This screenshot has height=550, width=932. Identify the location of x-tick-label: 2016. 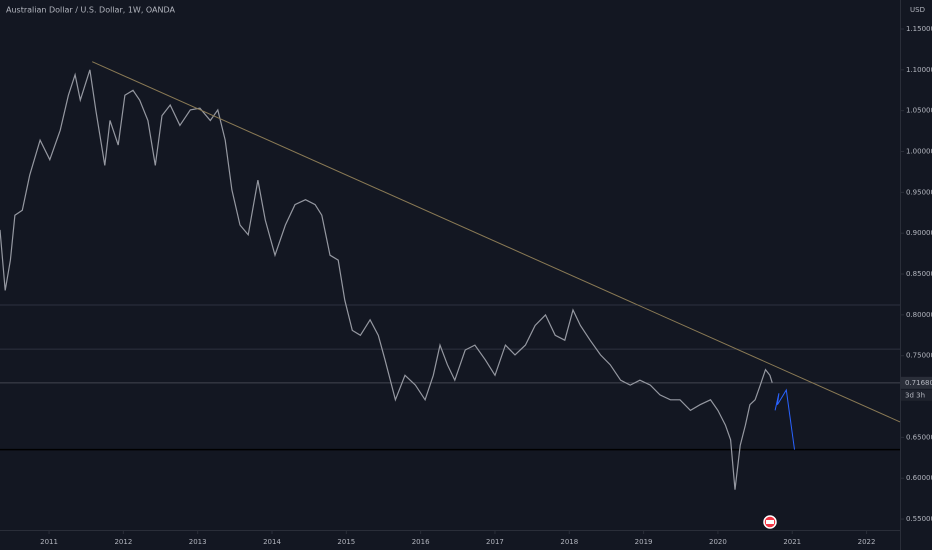
(421, 542).